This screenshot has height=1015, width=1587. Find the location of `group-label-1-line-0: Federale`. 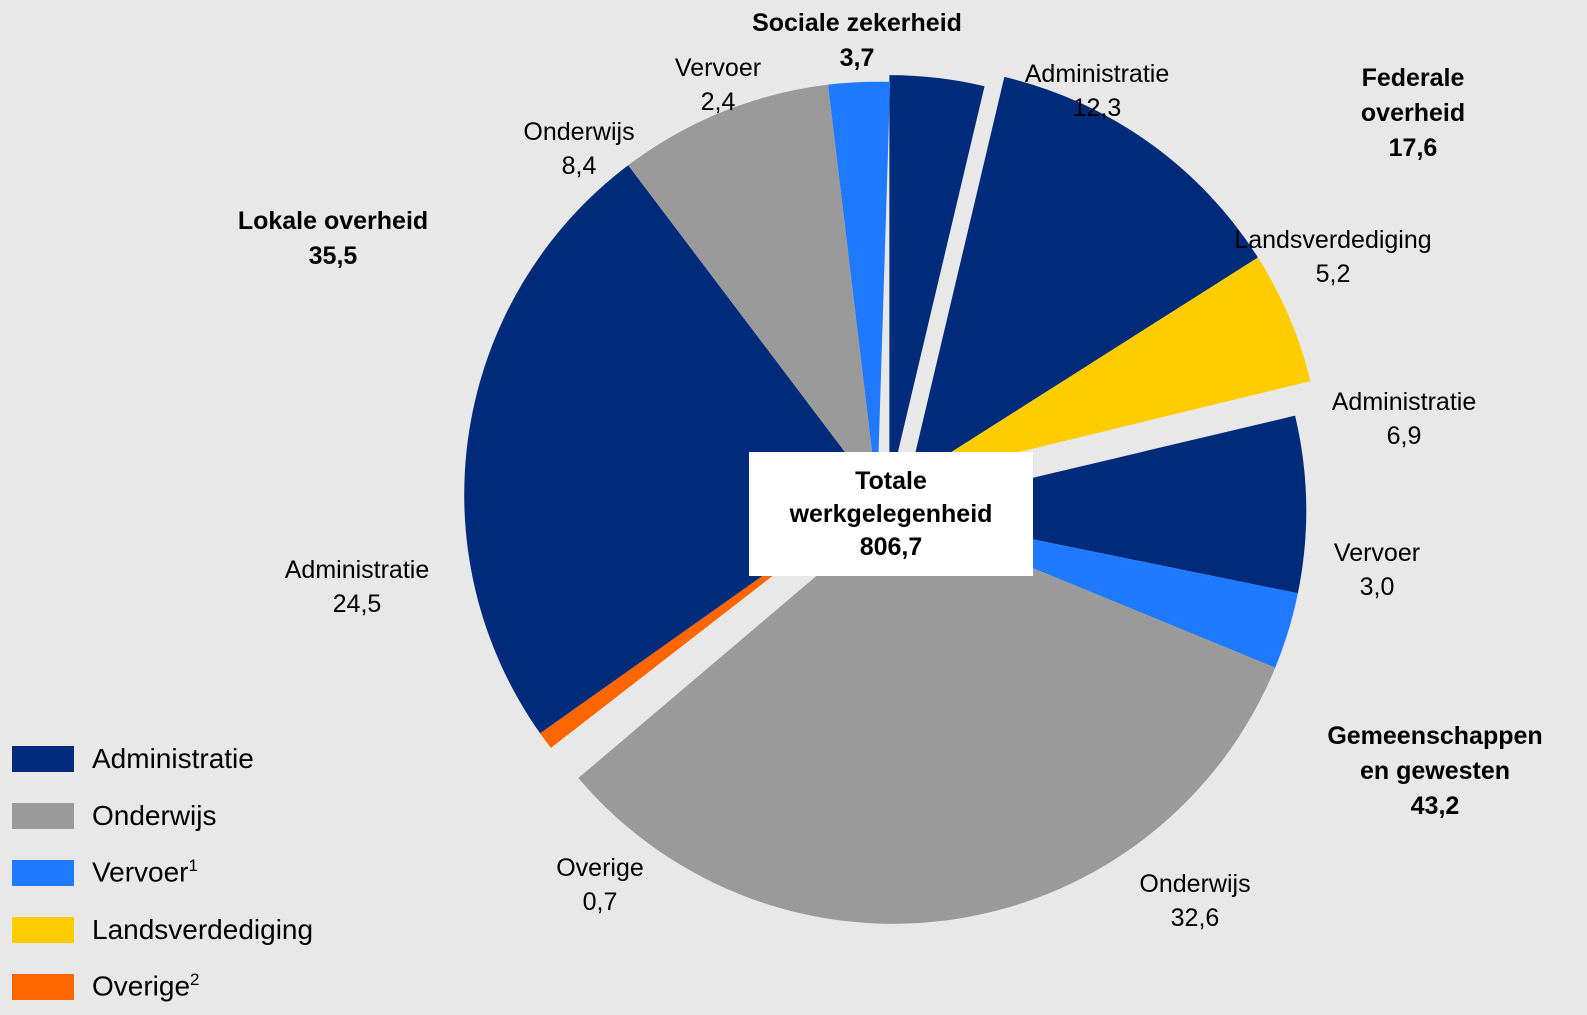

group-label-1-line-0: Federale is located at coordinates (1413, 78).